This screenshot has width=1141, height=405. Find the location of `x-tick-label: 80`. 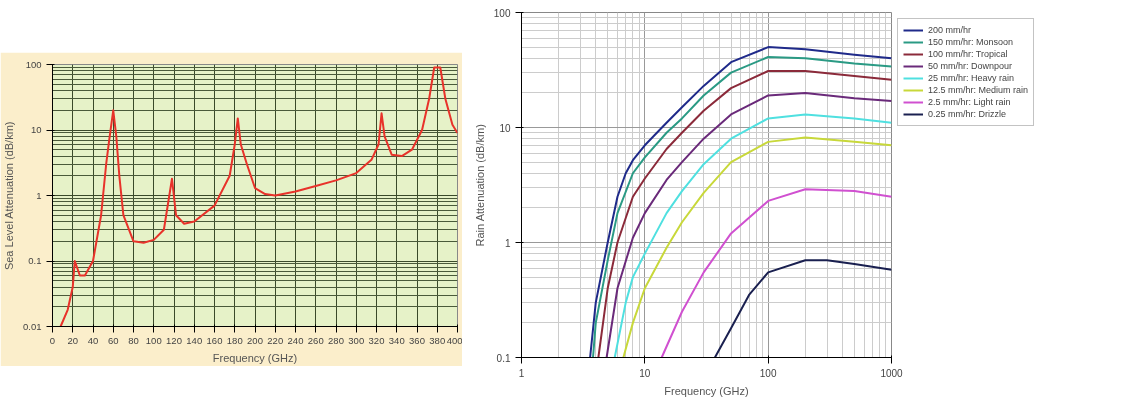

x-tick-label: 80 is located at coordinates (133, 340).